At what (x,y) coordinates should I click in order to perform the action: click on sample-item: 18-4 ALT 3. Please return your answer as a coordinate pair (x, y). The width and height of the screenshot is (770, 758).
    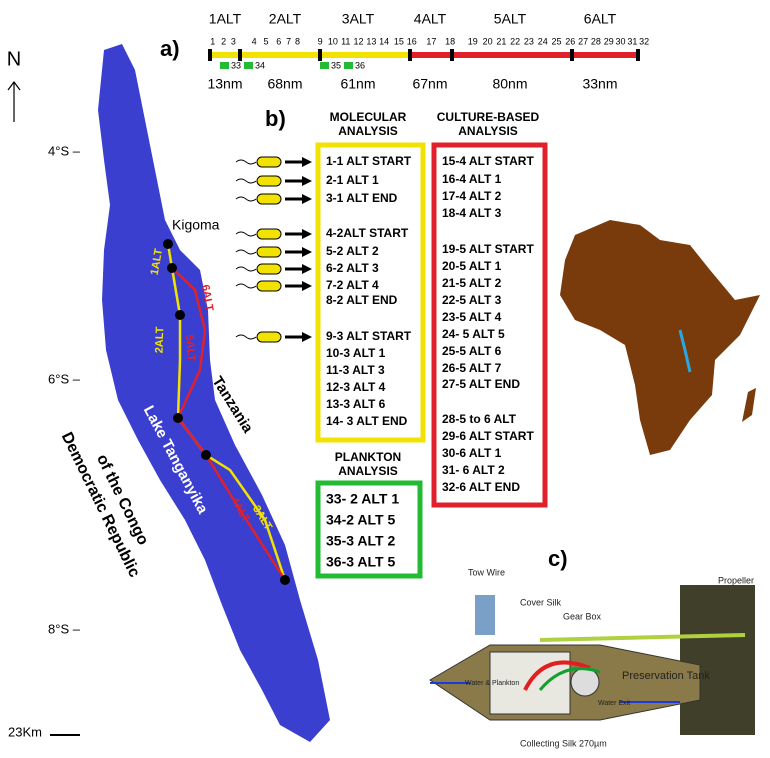
    Looking at the image, I should click on (472, 213).